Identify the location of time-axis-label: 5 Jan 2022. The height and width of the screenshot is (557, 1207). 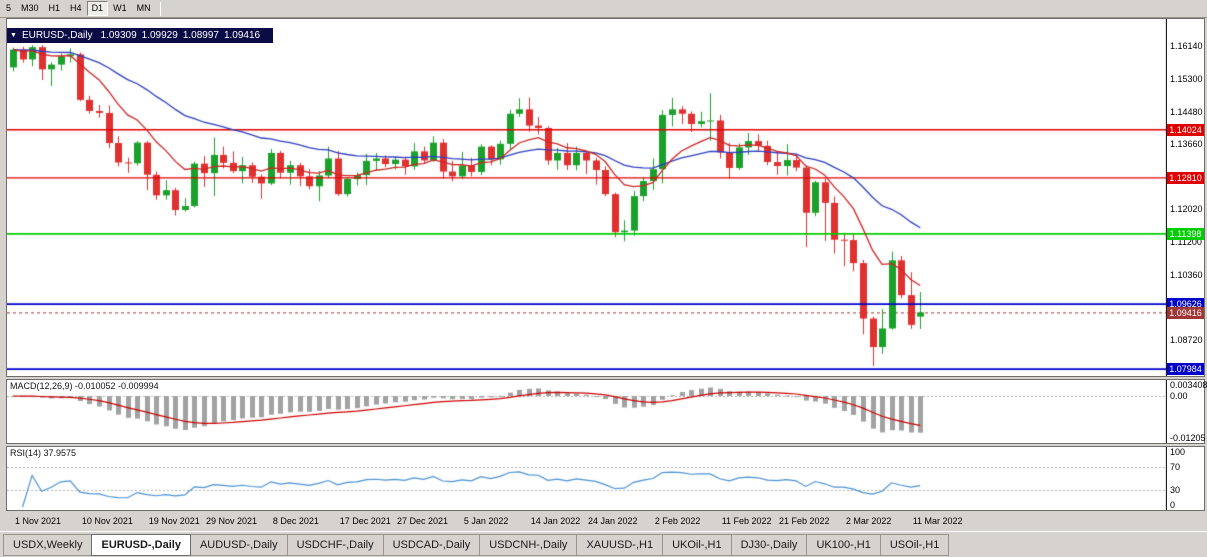
(486, 521).